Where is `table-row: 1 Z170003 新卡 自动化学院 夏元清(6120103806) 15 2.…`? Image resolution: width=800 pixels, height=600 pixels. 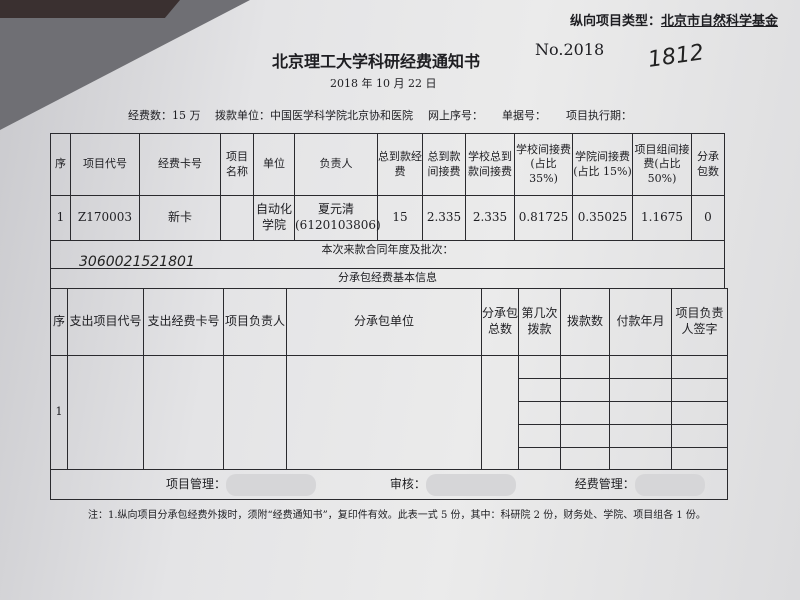
table-row: 1 Z170003 新卡 自动化学院 夏元清(6120103806) 15 2.… is located at coordinates (387, 218).